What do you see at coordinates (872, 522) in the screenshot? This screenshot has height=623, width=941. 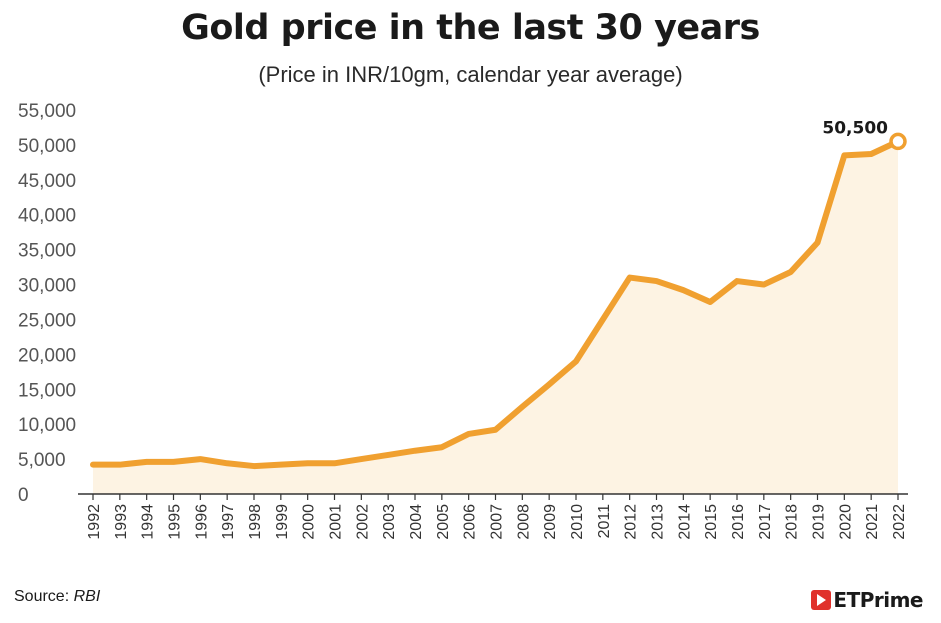 I see `x-tick-label: 2021` at bounding box center [872, 522].